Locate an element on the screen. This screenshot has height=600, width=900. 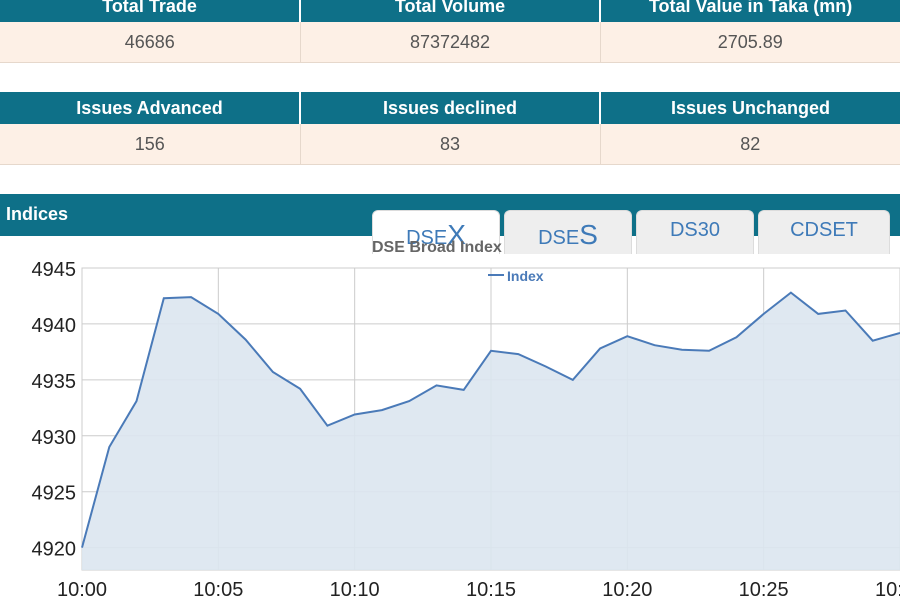
header-issues-unchanged: Issues Unchanged is located at coordinates (750, 108).